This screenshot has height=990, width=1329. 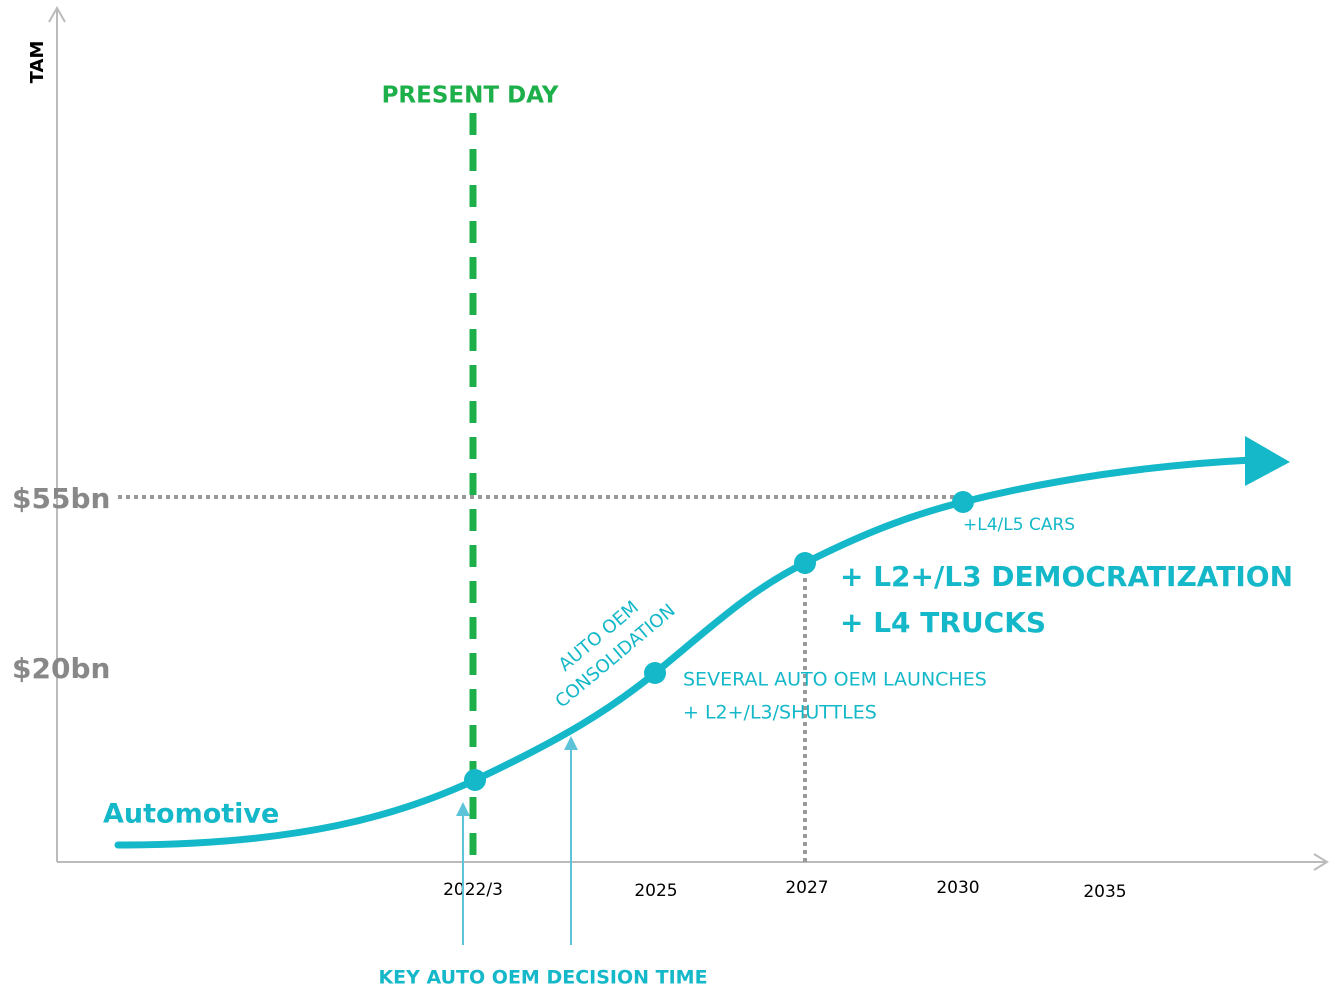 What do you see at coordinates (835, 680) in the screenshot?
I see `milestone-label: SEVERAL AUTO OEM LAUNCHES` at bounding box center [835, 680].